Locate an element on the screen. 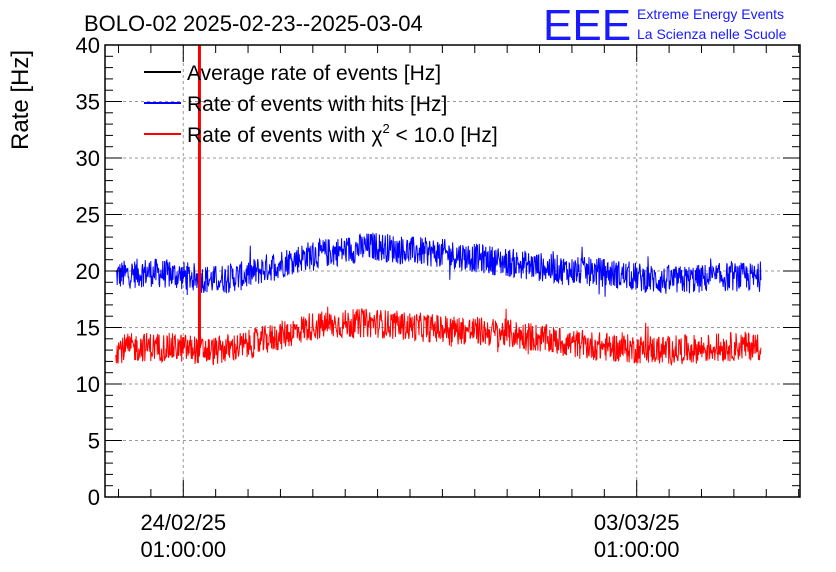 Image resolution: width=836 pixels, height=572 pixels. series-line-chi2 is located at coordinates (438, 336).